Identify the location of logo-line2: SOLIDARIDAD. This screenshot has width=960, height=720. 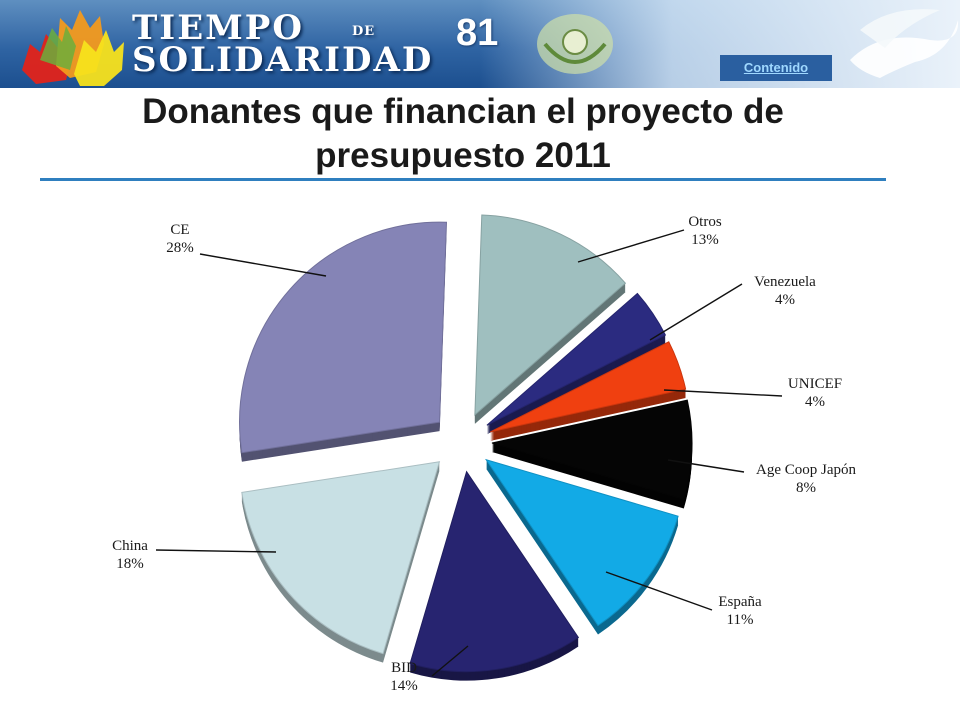
(283, 60).